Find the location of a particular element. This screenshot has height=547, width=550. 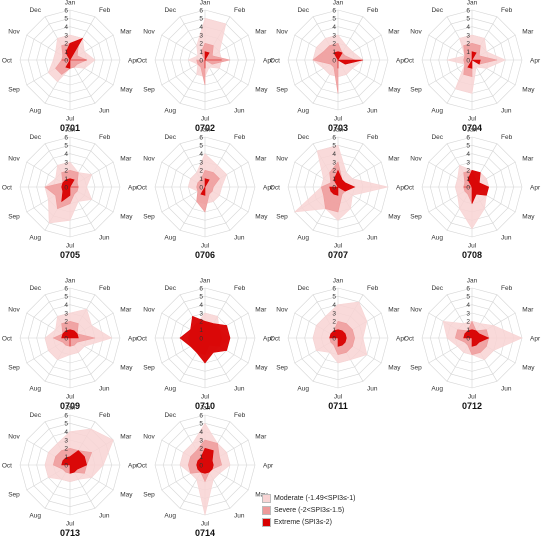

legend-item-severe: Severe (-2<SPI3≤-1.5) is located at coordinates (308, 510).